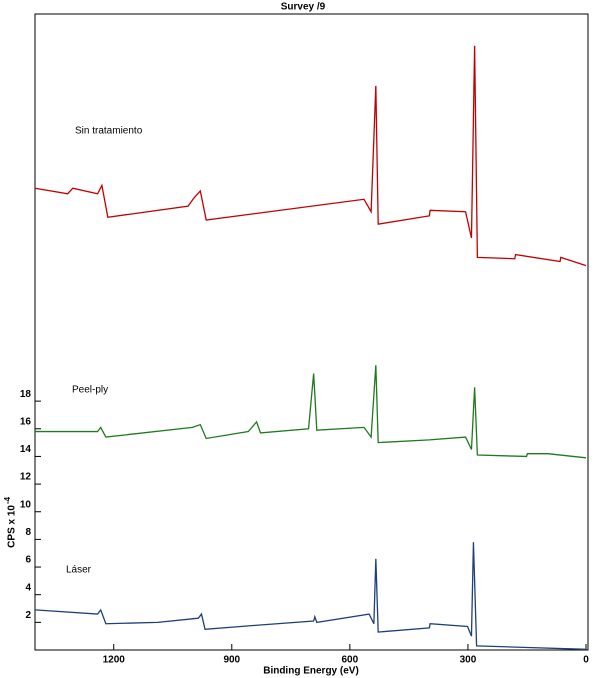 The image size is (600, 678). What do you see at coordinates (26, 421) in the screenshot?
I see `y-tick-label: 16` at bounding box center [26, 421].